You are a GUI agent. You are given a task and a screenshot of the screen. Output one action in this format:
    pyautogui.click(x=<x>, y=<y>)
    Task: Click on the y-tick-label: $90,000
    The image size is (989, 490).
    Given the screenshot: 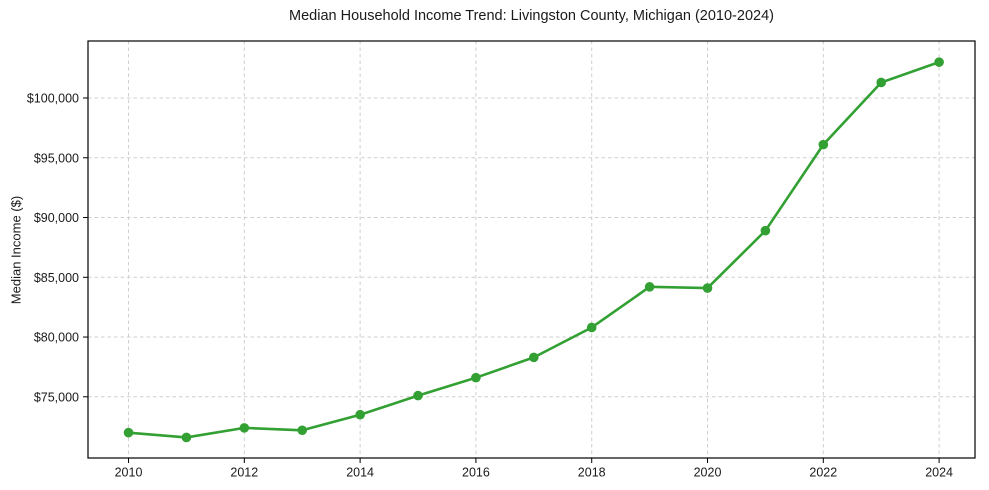 What is the action you would take?
    pyautogui.click(x=56, y=218)
    